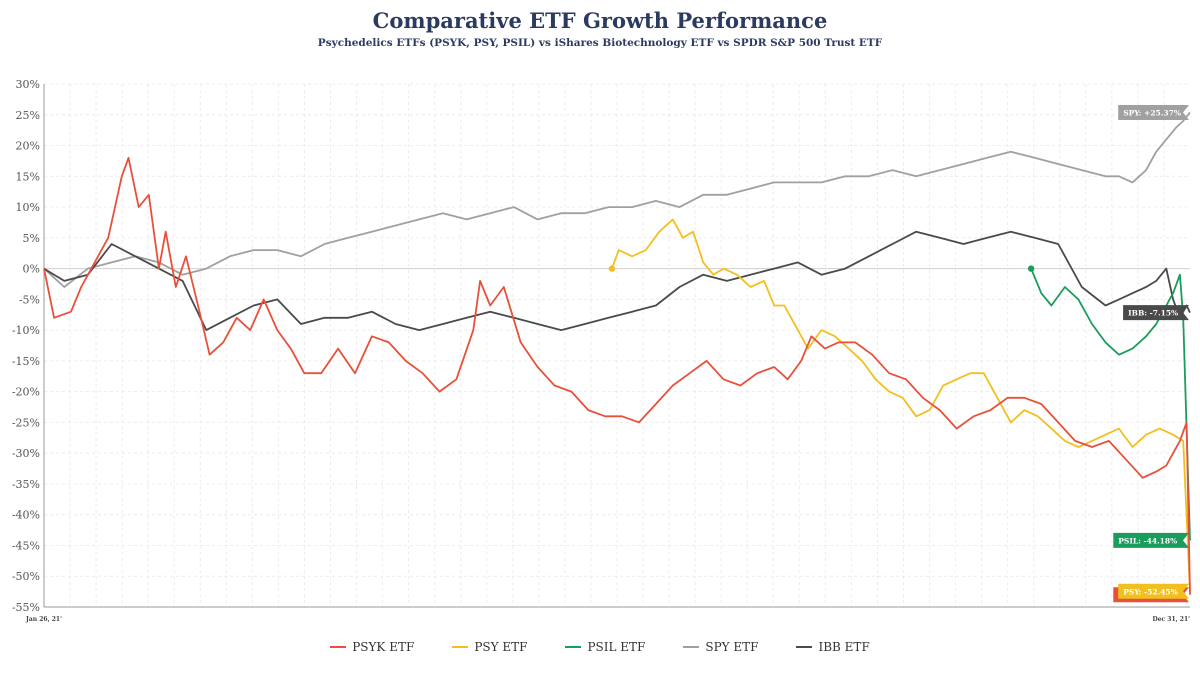 The image size is (1200, 675). Describe the element at coordinates (1110, 404) in the screenshot. I see `series-line-psil` at that location.